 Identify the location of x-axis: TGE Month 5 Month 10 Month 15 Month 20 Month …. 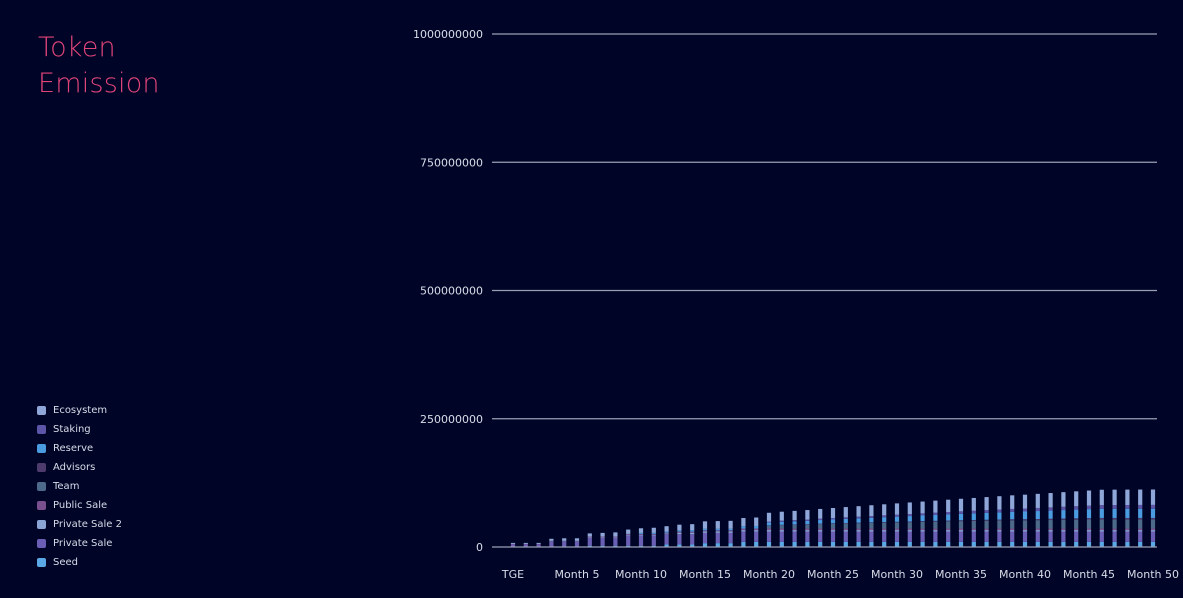
(835, 563).